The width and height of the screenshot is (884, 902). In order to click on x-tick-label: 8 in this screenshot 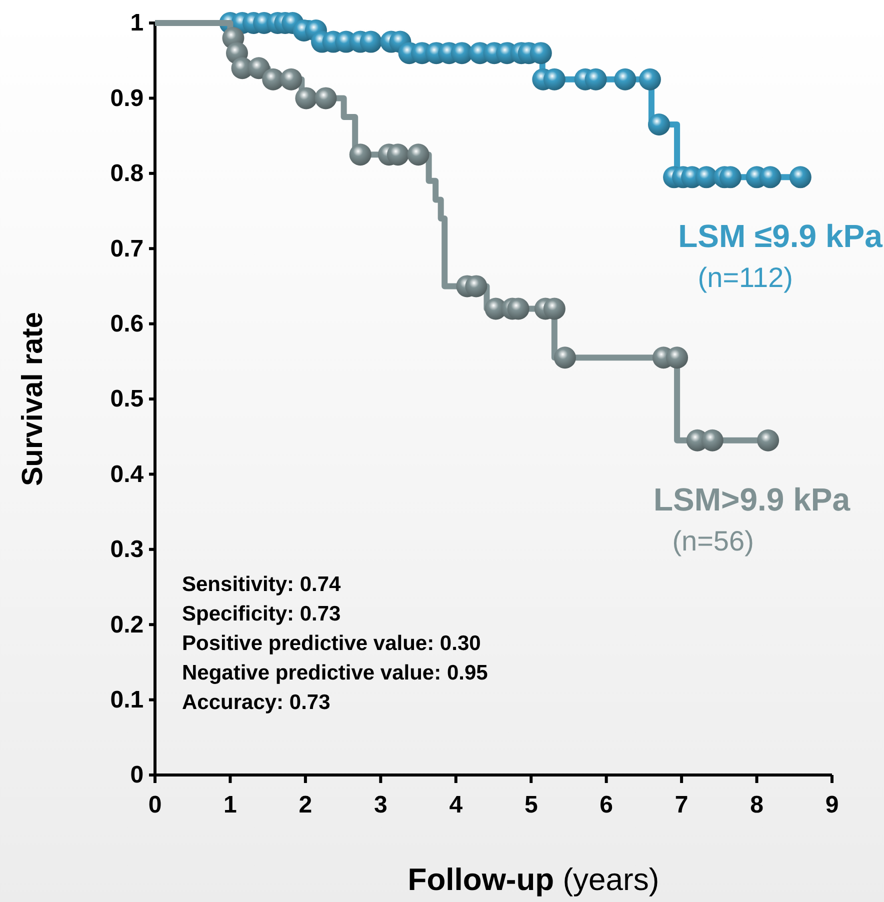, I will do `click(757, 804)`.